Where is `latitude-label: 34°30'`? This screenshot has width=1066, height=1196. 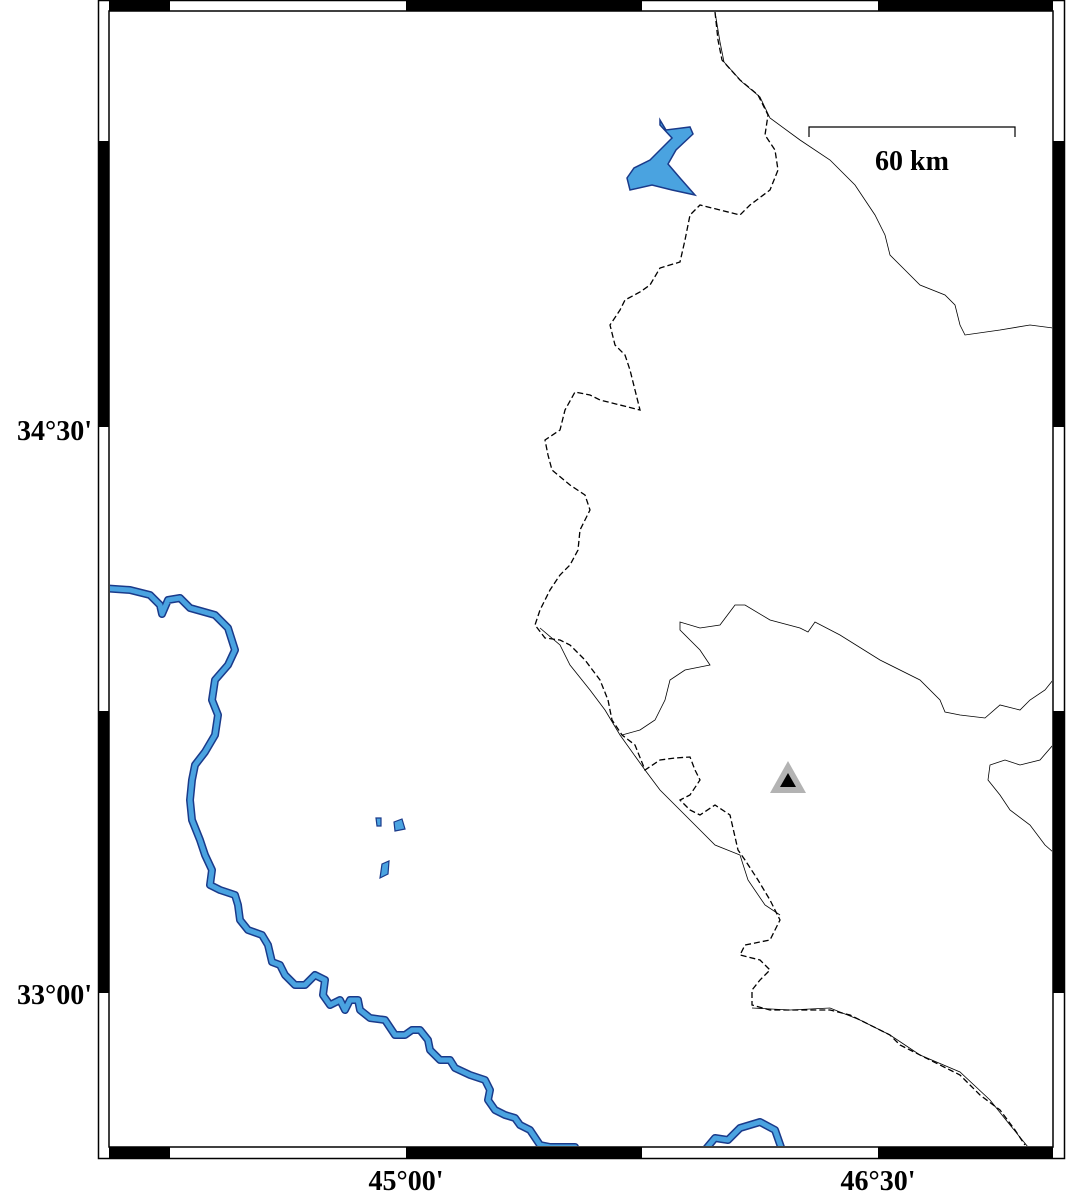 latitude-label: 34°30' is located at coordinates (54, 431).